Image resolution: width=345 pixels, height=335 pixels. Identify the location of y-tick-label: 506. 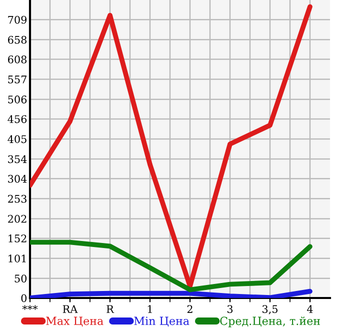
(17, 100).